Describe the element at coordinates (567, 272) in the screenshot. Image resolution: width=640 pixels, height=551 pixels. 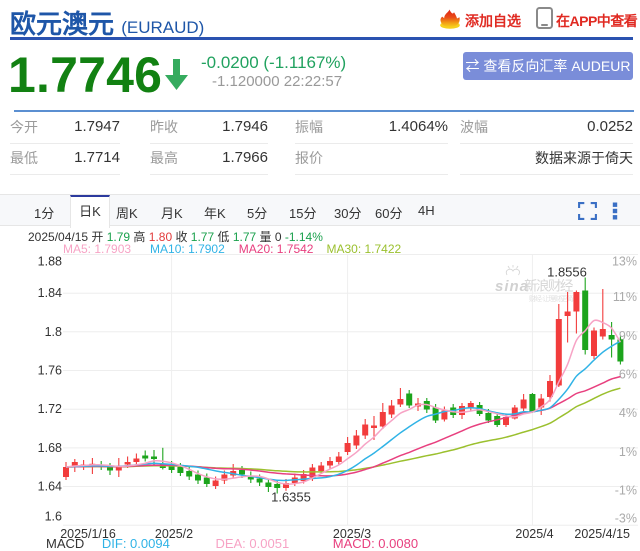
I see `svg-text: 1.8556` at that location.